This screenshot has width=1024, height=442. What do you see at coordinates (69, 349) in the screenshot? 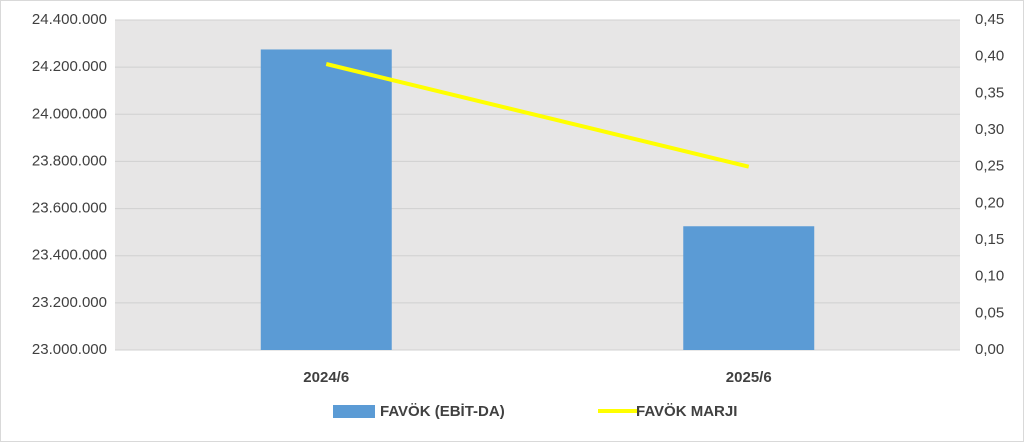
I see `y-tick-label: 23.000.000` at bounding box center [69, 349].